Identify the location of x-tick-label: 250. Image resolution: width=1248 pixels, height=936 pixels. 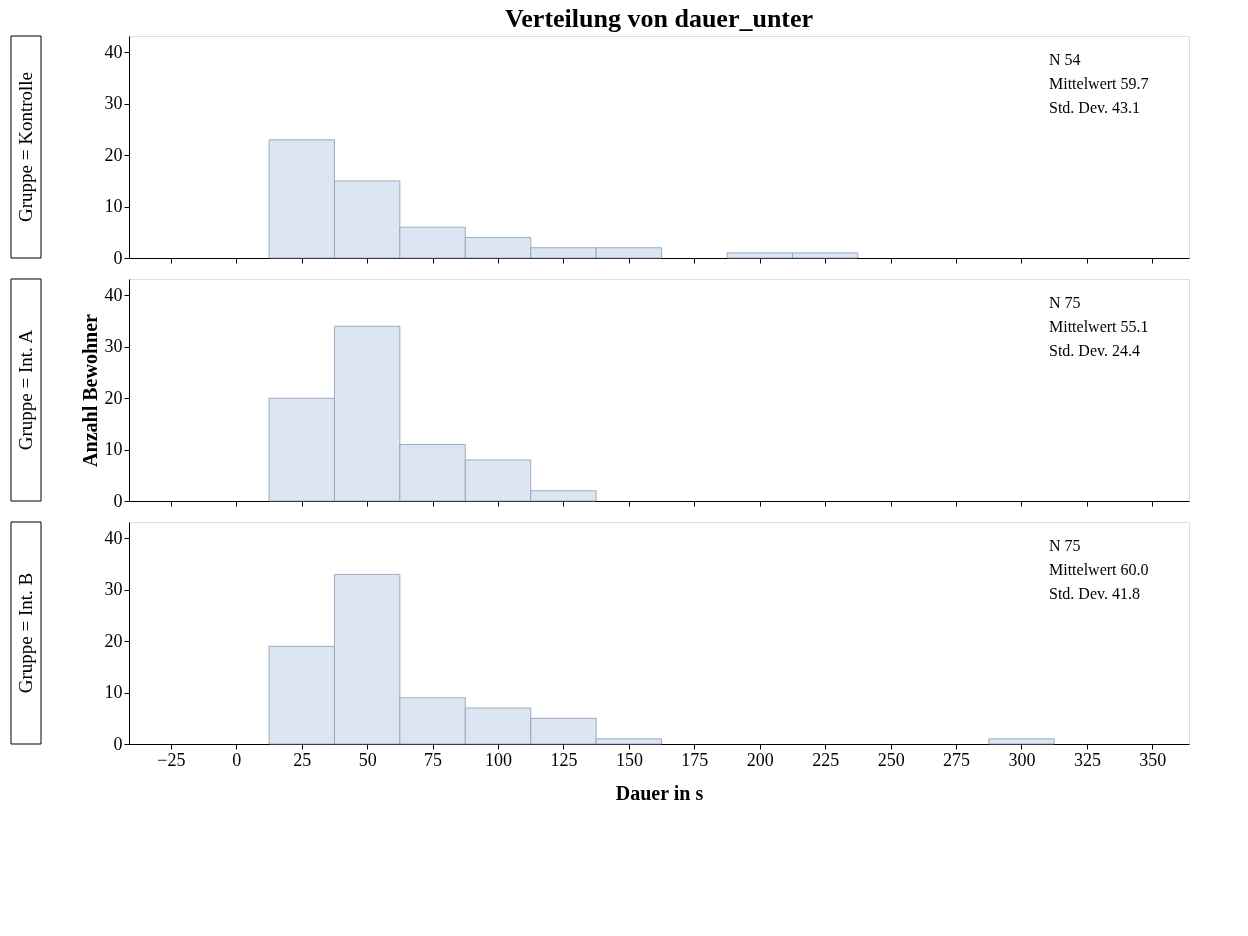
(891, 759).